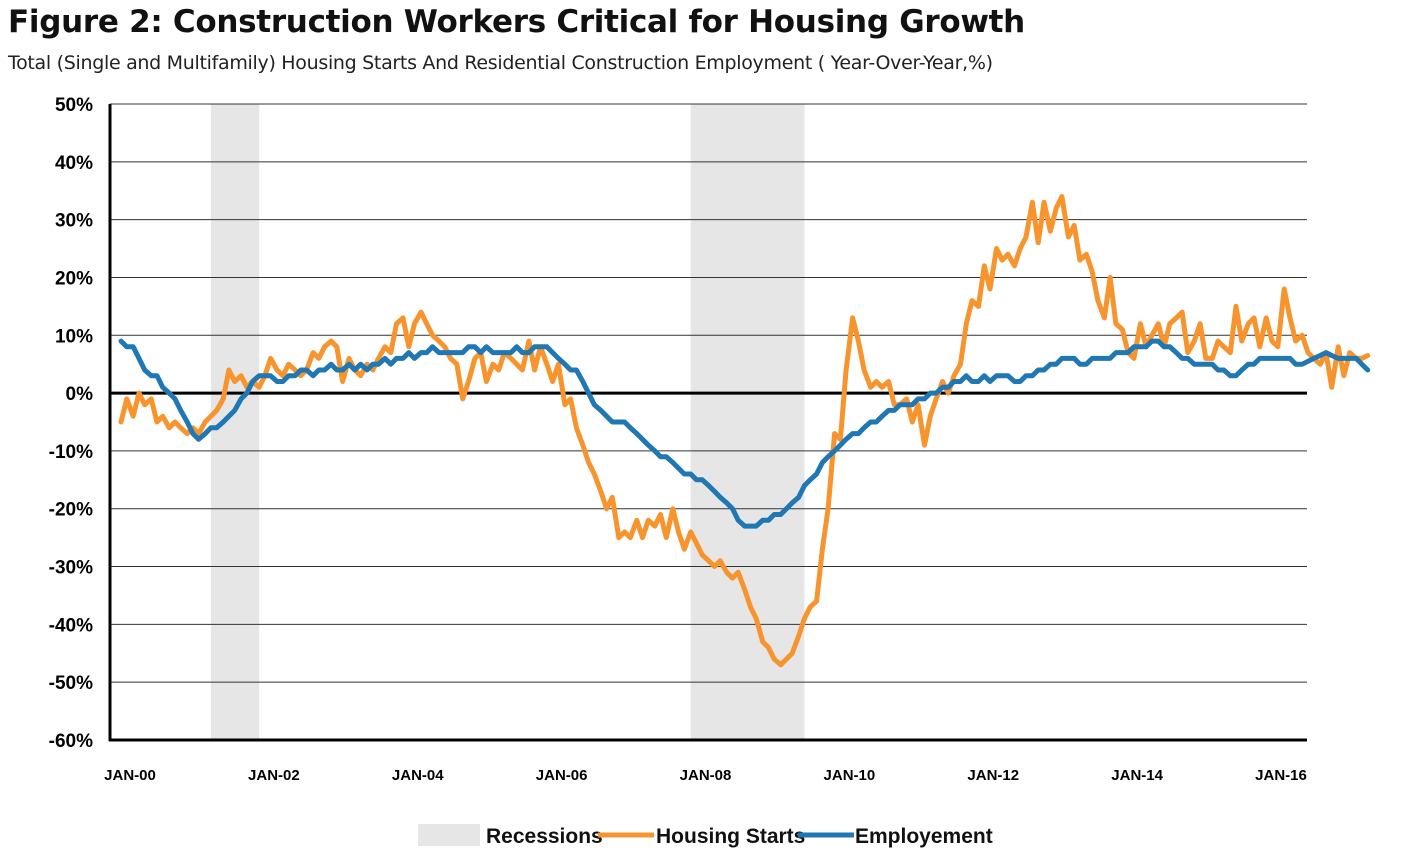  Describe the element at coordinates (71, 625) in the screenshot. I see `y-tick-label: -40%` at that location.